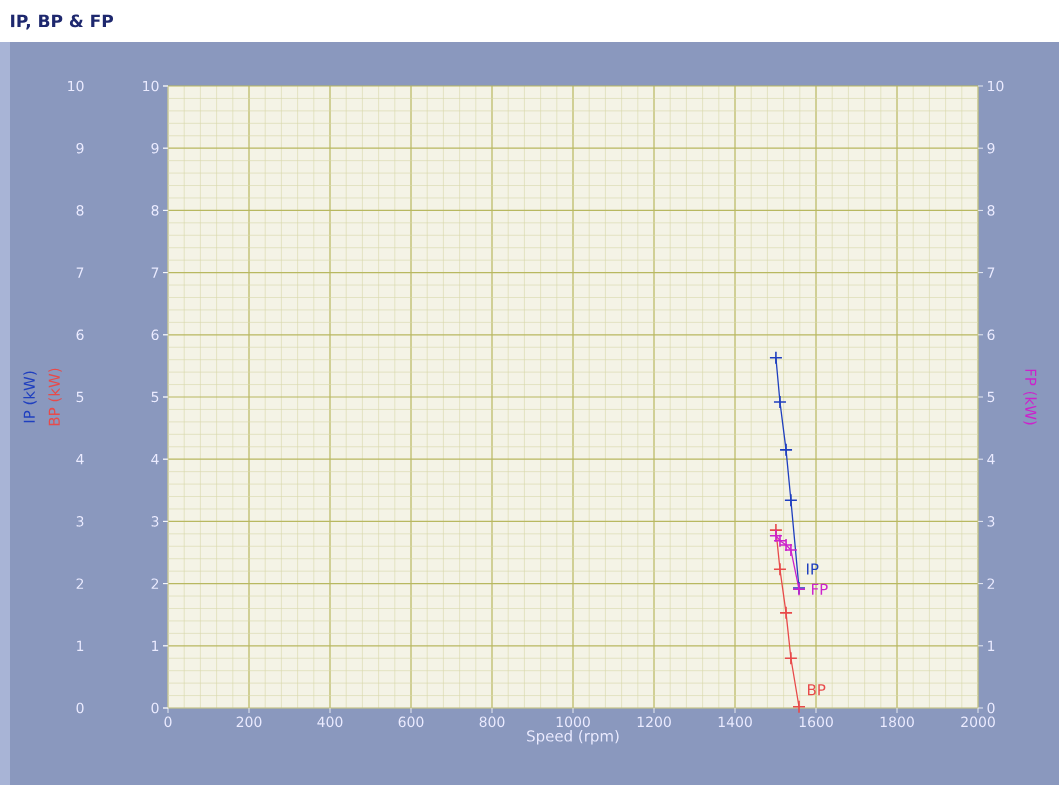 The image size is (1059, 785). I want to click on y-tick-label: 7, so click(155, 272).